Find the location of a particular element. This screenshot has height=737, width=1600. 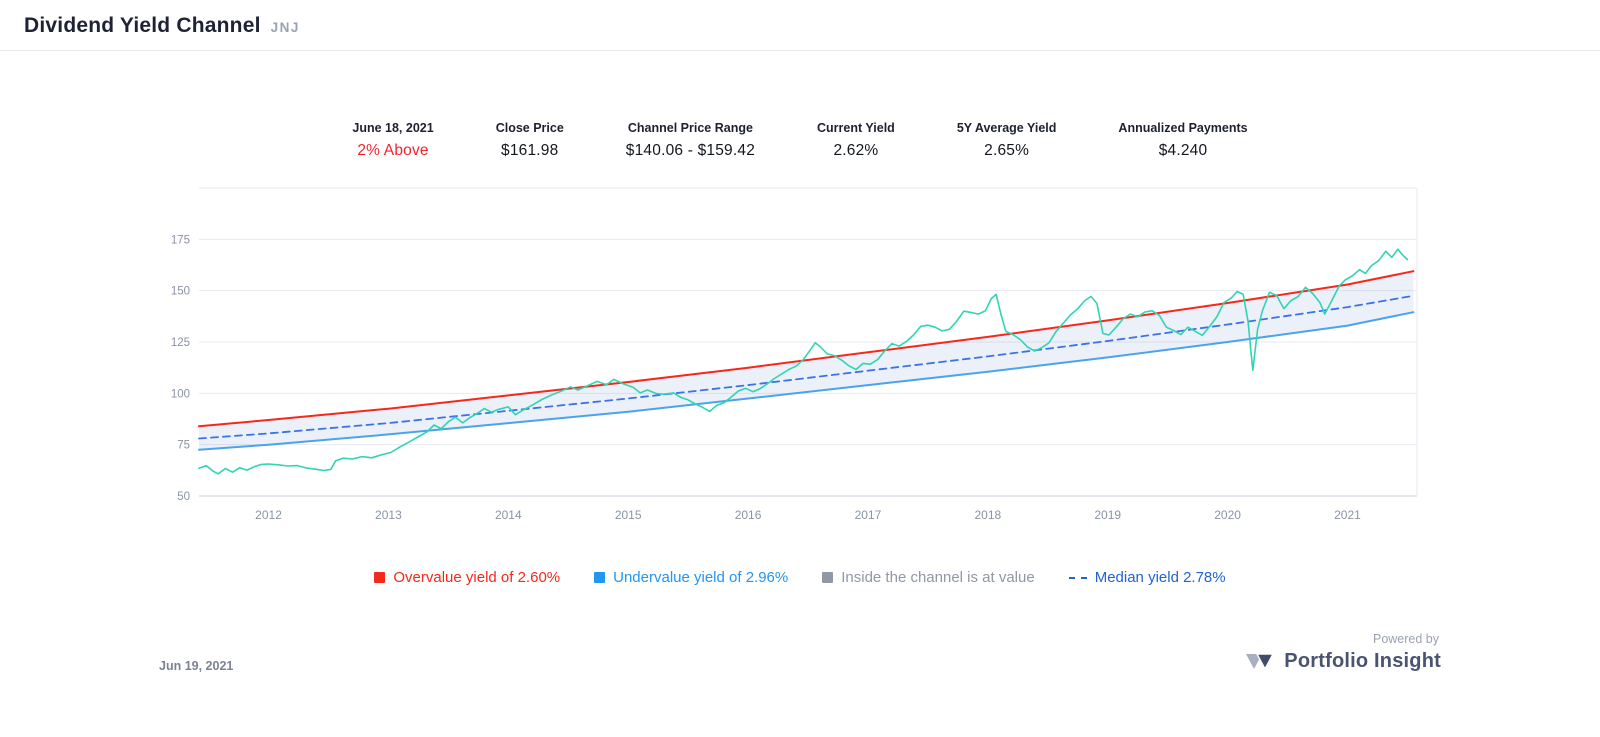

legend-overvalue-label: Overvalue yield of 2.60% is located at coordinates (477, 577).